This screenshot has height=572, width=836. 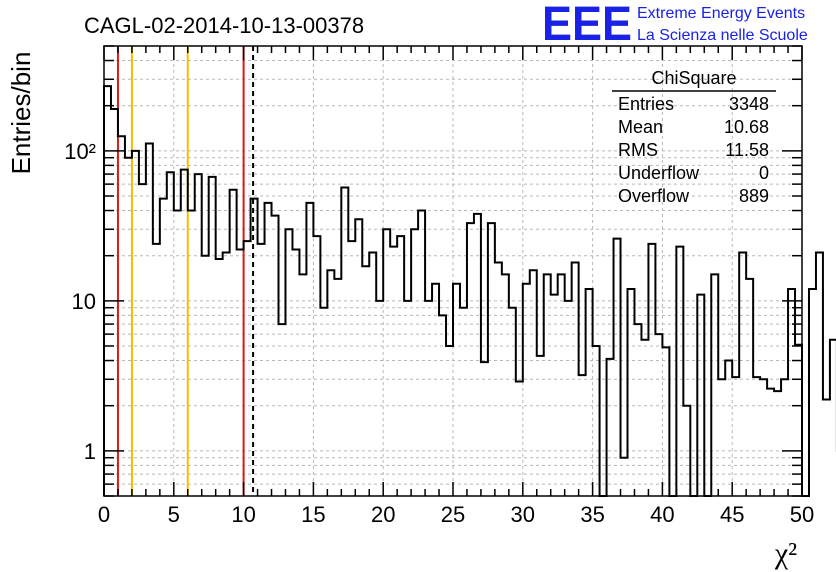 I want to click on x-tick-label: 35, so click(x=592, y=514).